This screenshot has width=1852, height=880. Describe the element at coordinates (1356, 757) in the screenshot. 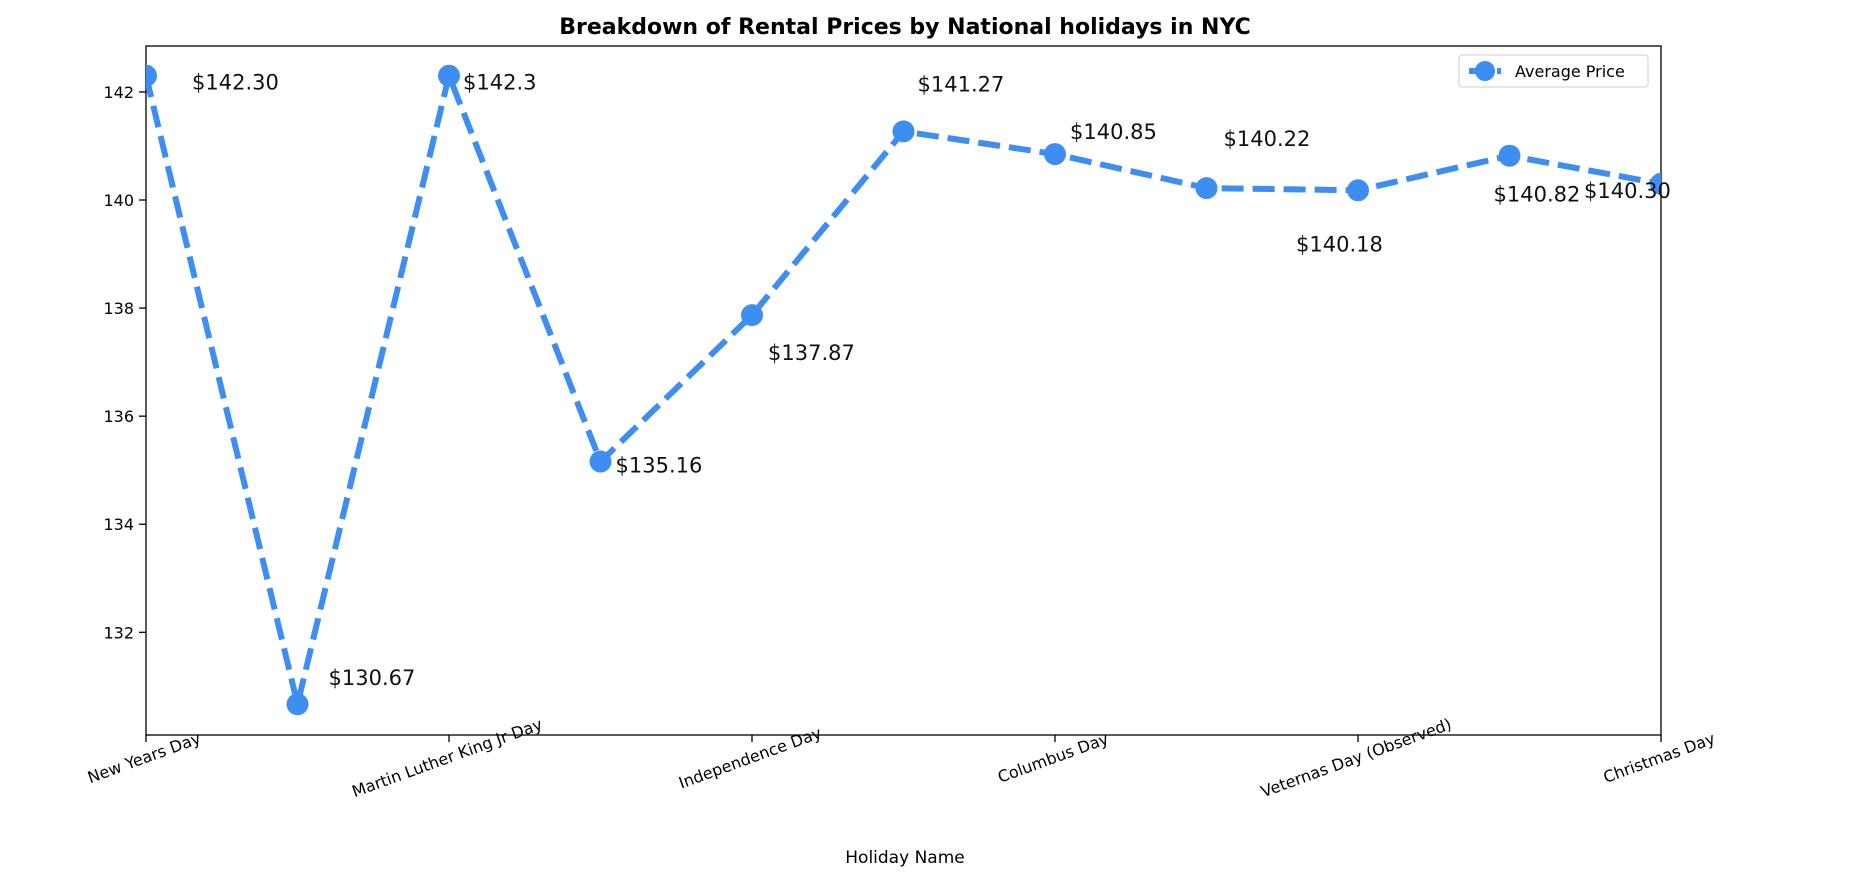

I see `x-tick-label: Veternas Day (Observed)` at that location.